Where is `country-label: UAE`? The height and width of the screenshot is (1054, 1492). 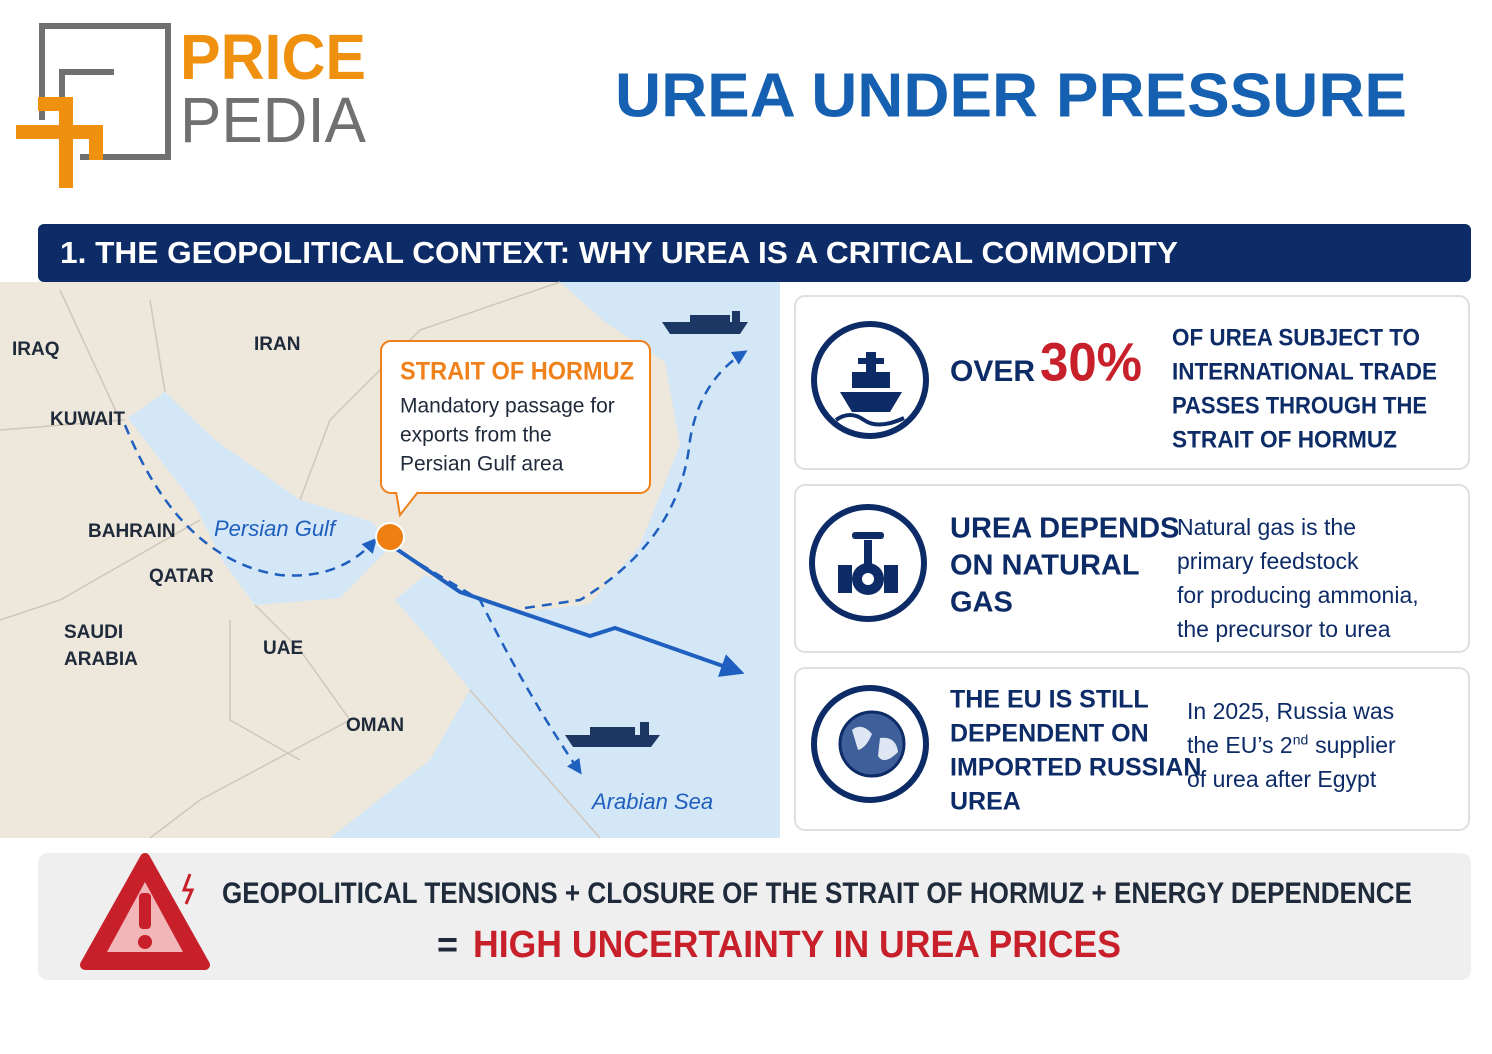 country-label: UAE is located at coordinates (283, 648).